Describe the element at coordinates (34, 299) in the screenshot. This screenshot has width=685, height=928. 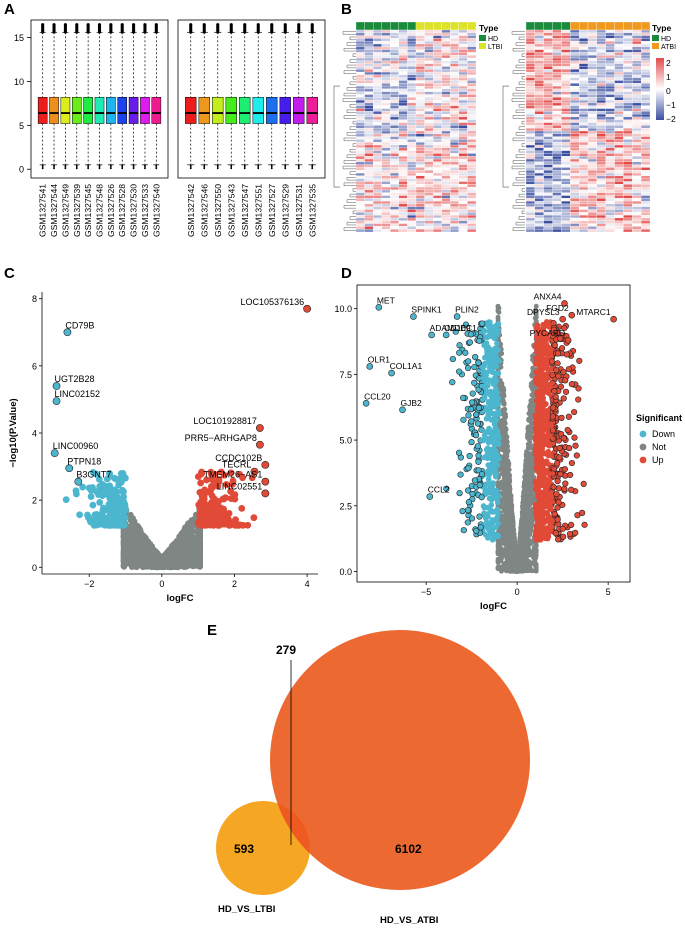
I see `volcano-y-tick-label: 8` at that location.